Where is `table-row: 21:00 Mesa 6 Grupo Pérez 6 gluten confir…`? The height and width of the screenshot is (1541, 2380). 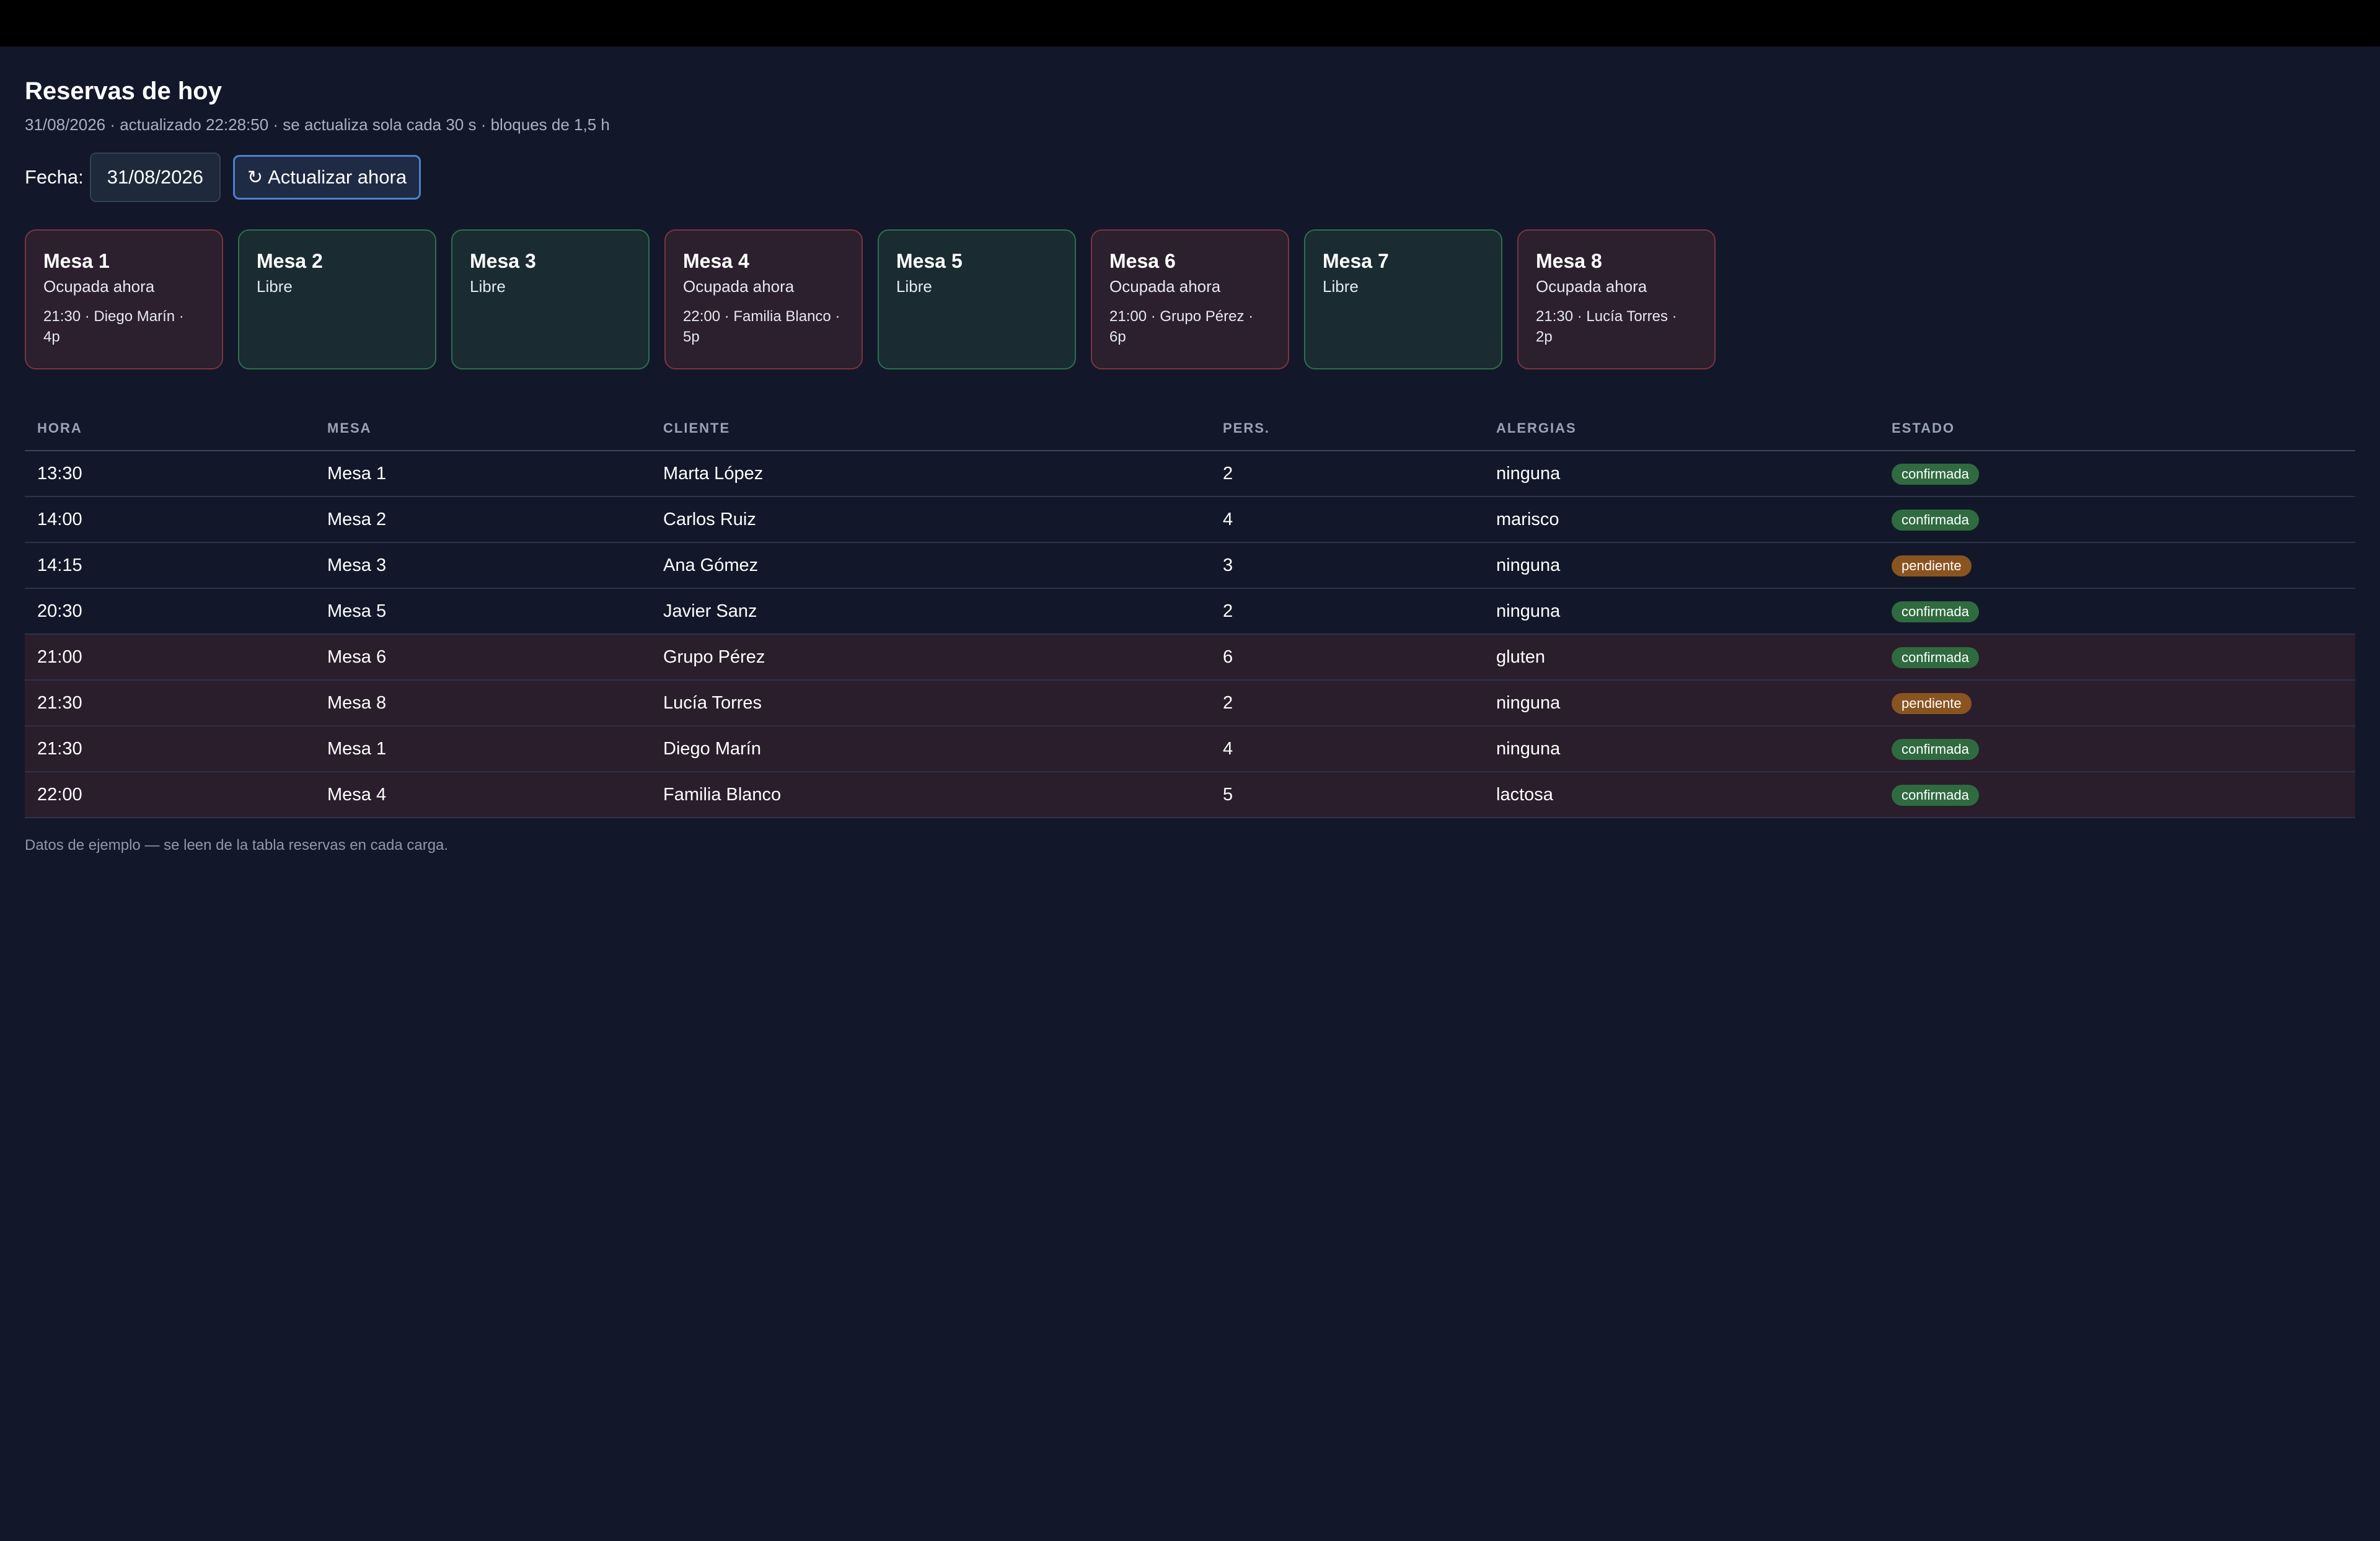 table-row: 21:00 Mesa 6 Grupo Pérez 6 gluten confir… is located at coordinates (1190, 657).